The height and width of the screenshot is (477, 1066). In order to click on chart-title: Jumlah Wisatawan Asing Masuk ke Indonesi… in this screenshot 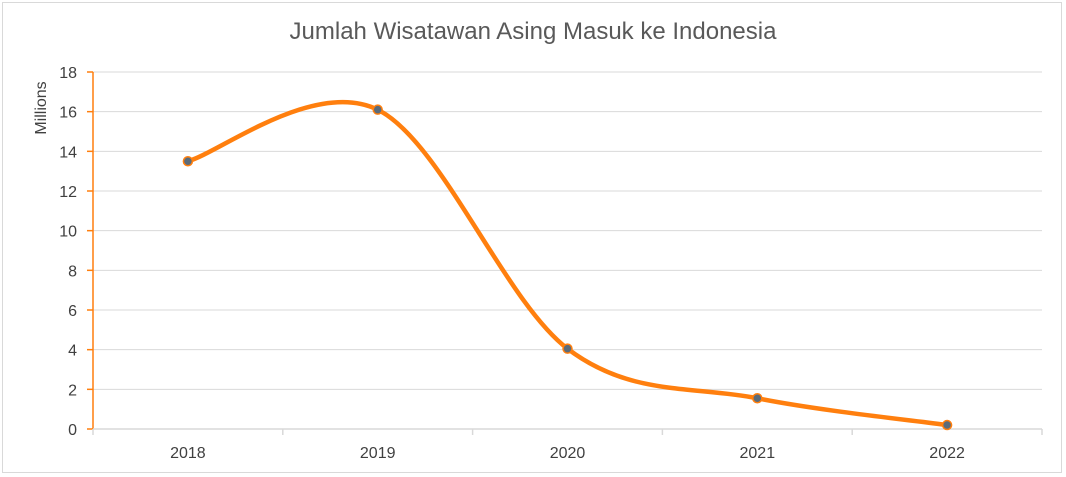, I will do `click(533, 31)`.